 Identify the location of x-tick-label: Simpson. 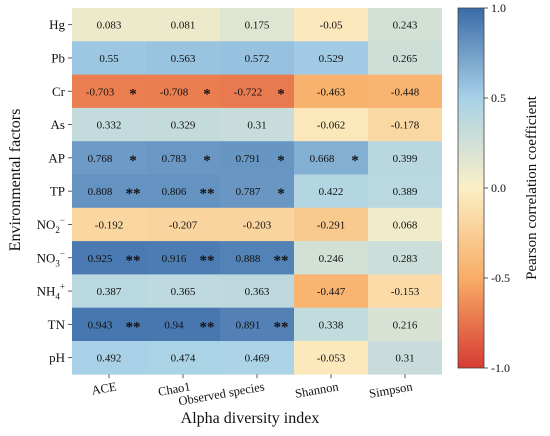
(391, 390).